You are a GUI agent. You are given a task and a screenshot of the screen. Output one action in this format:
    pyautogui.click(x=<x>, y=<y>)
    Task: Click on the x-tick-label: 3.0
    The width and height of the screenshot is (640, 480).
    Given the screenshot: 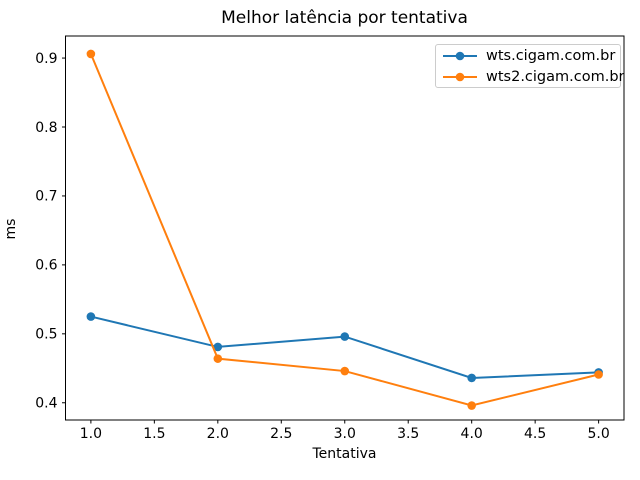 What is the action you would take?
    pyautogui.click(x=345, y=434)
    